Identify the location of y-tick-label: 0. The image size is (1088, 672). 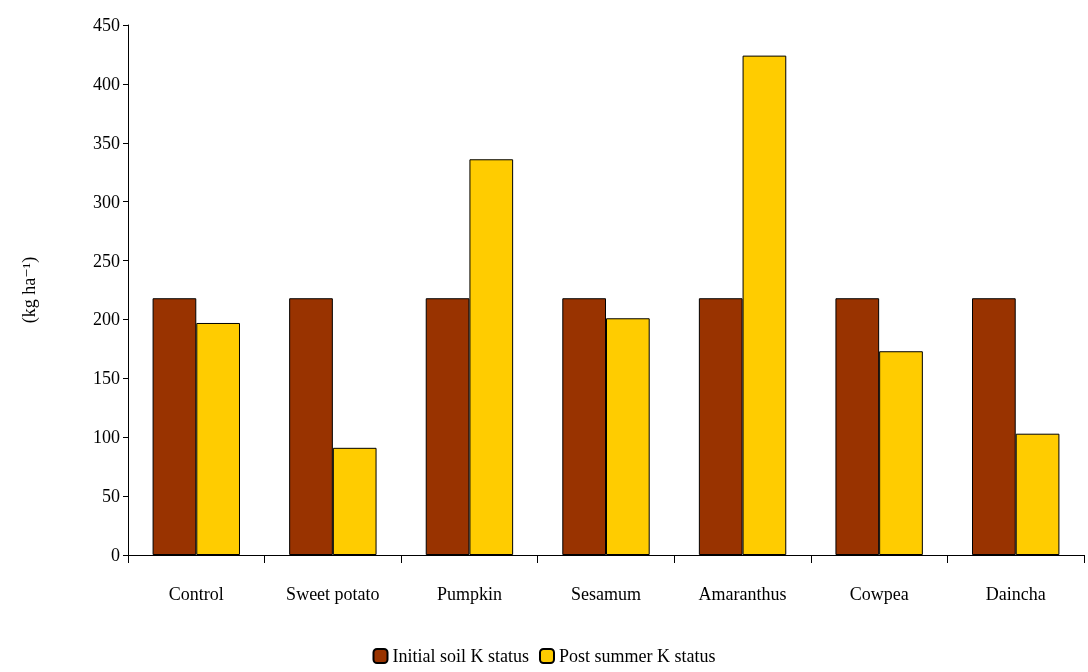
(115, 555).